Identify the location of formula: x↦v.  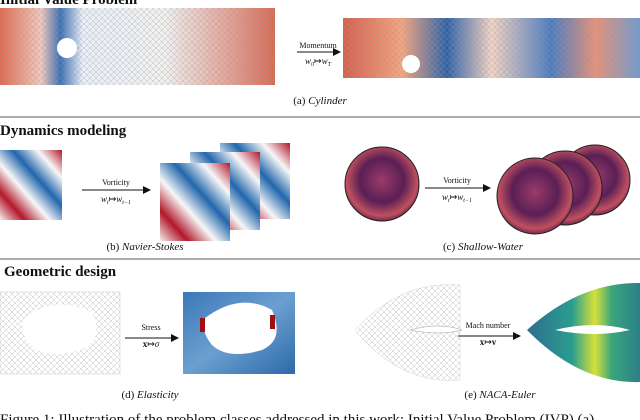
(488, 342).